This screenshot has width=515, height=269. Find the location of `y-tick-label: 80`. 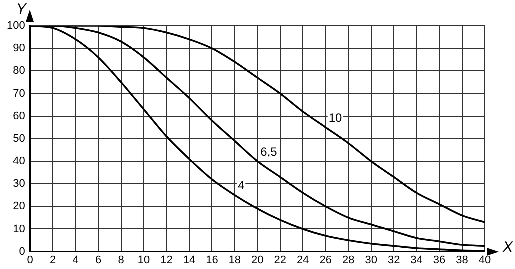

y-tick-label: 80 is located at coordinates (19, 71).